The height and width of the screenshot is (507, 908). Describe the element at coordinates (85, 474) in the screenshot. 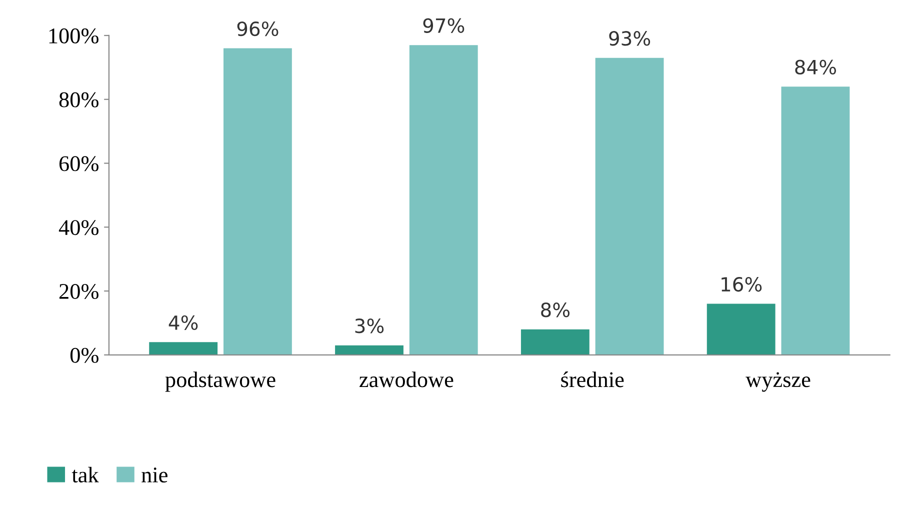

I see `legend-label: tak` at that location.